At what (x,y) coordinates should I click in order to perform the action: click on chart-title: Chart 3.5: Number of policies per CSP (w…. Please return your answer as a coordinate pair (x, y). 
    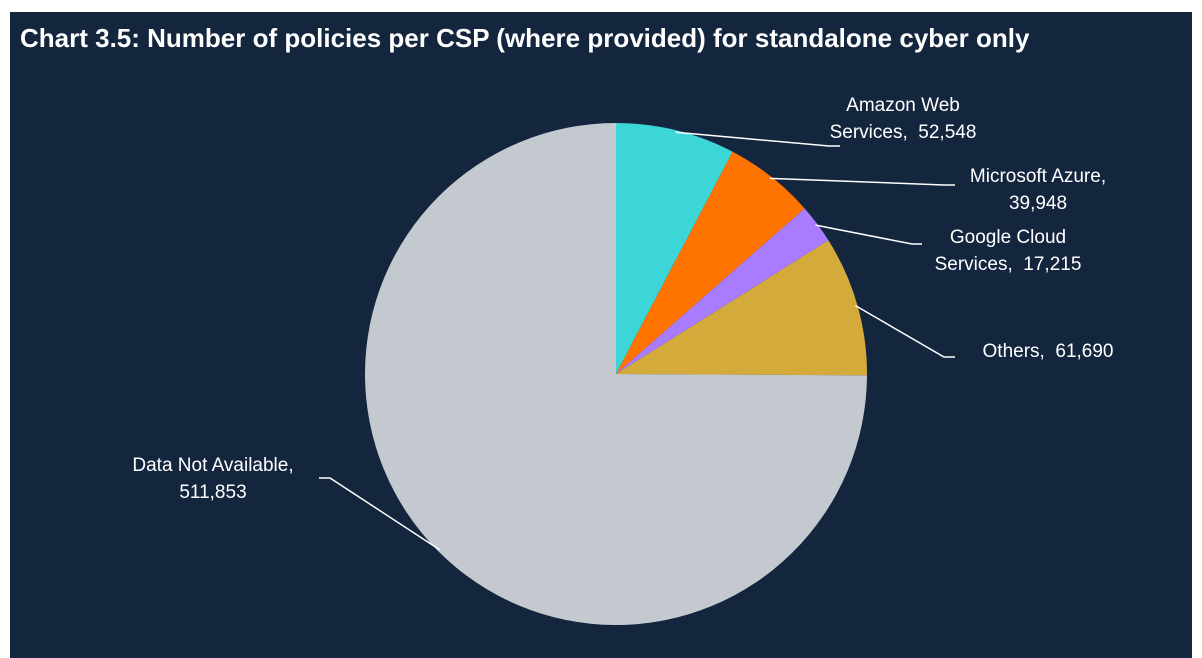
    Looking at the image, I should click on (525, 38).